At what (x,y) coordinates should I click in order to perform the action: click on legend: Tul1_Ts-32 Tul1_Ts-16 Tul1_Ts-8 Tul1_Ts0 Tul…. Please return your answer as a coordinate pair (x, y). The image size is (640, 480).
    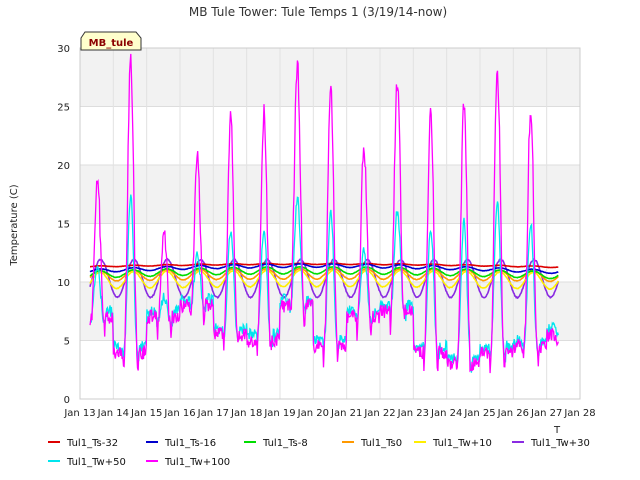
    Looking at the image, I should click on (319, 453).